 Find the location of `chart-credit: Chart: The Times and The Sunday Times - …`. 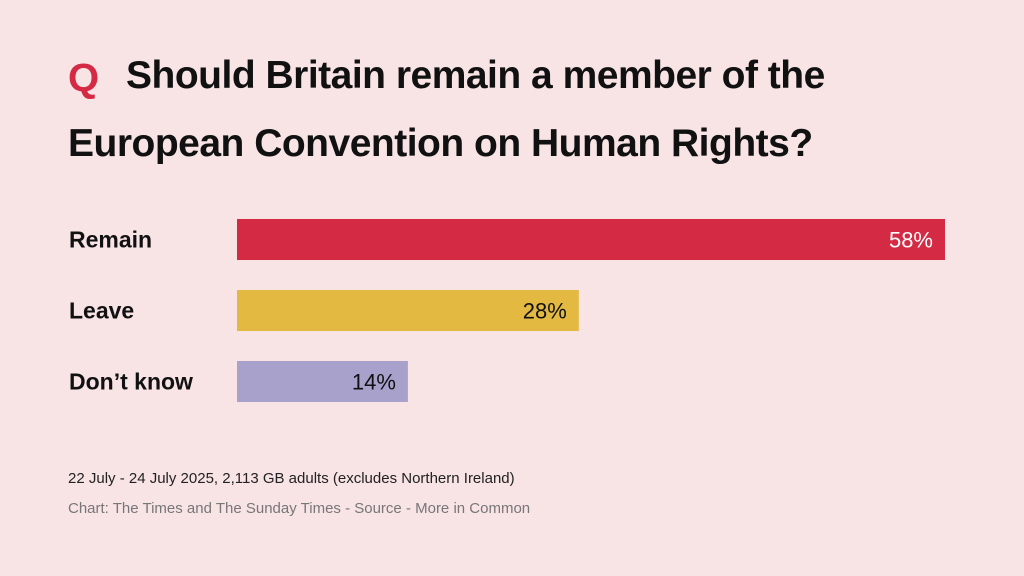

chart-credit: Chart: The Times and The Sunday Times - … is located at coordinates (299, 508).